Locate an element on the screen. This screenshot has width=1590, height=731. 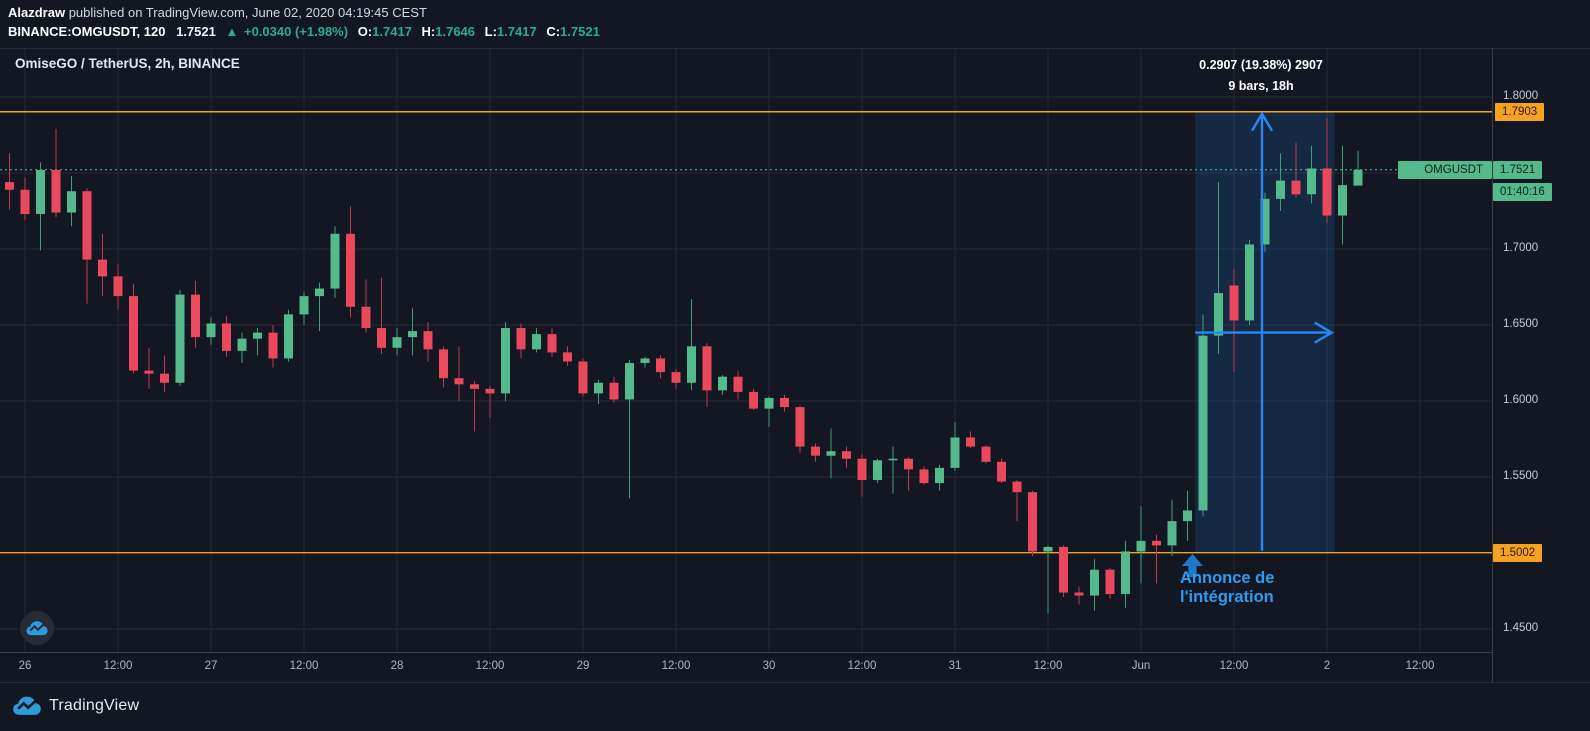
measure-price-change: 0.2907 (19.38%) 2907 is located at coordinates (1261, 65).